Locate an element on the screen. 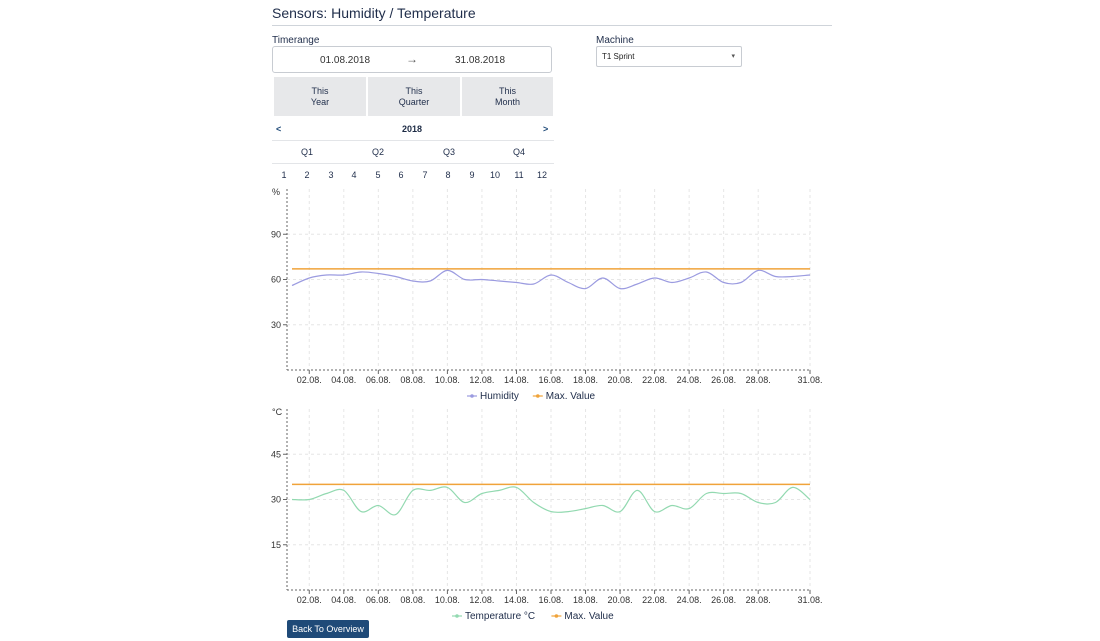 The image size is (1100, 641). arrow-right-icon: → is located at coordinates (412, 59).